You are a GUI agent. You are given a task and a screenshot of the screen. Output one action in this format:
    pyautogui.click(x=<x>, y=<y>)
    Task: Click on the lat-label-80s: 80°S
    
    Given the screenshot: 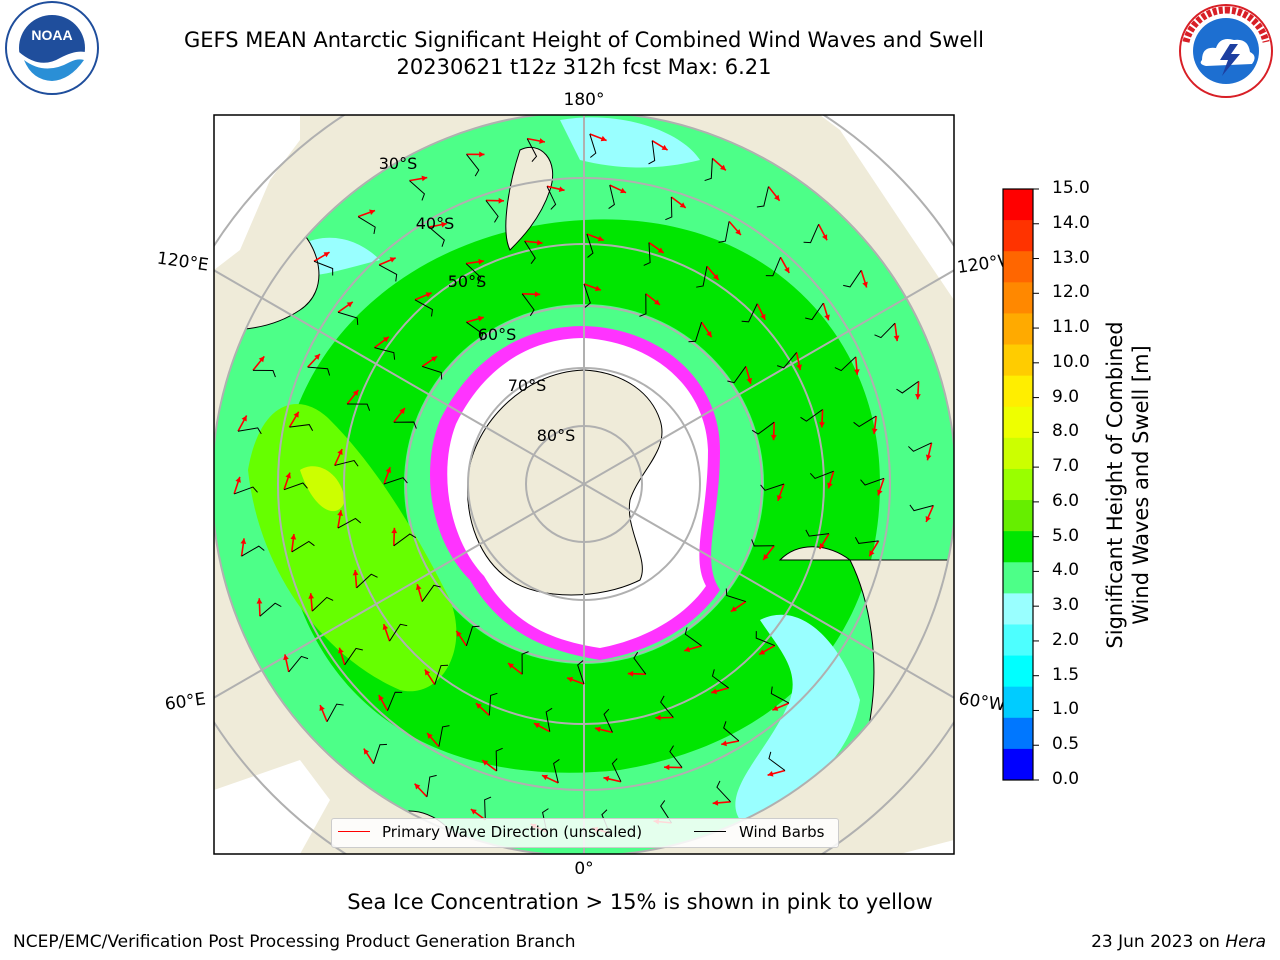 What is the action you would take?
    pyautogui.click(x=556, y=435)
    